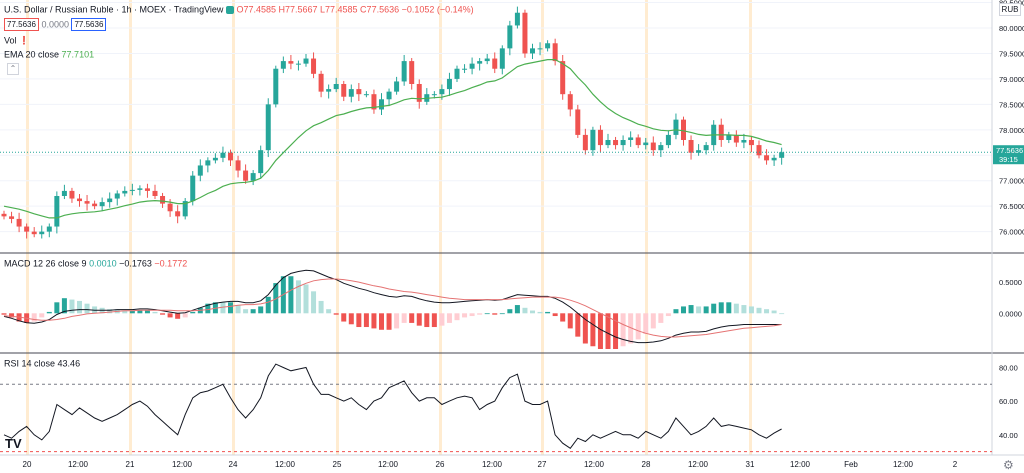  I want to click on price-tick-label: 79.5000, so click(1011, 53).